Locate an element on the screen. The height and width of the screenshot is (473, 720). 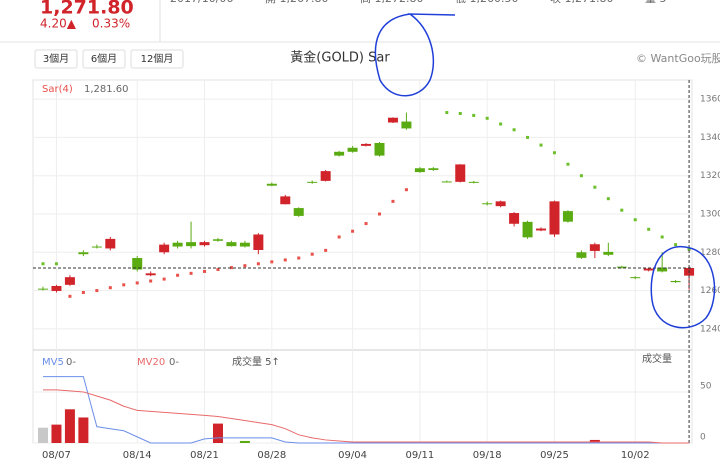
range-button-label: 12個月 is located at coordinates (157, 58).